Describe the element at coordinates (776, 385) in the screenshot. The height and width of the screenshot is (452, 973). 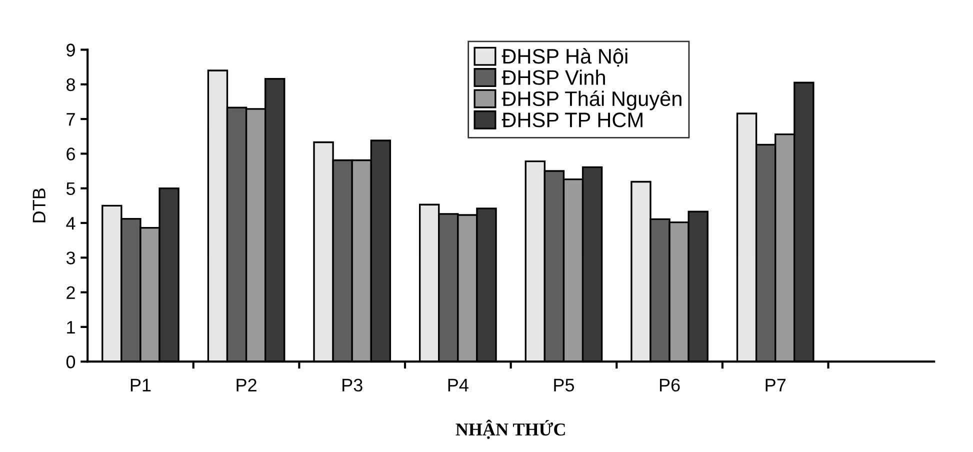
I see `x-tick-label: P7` at that location.